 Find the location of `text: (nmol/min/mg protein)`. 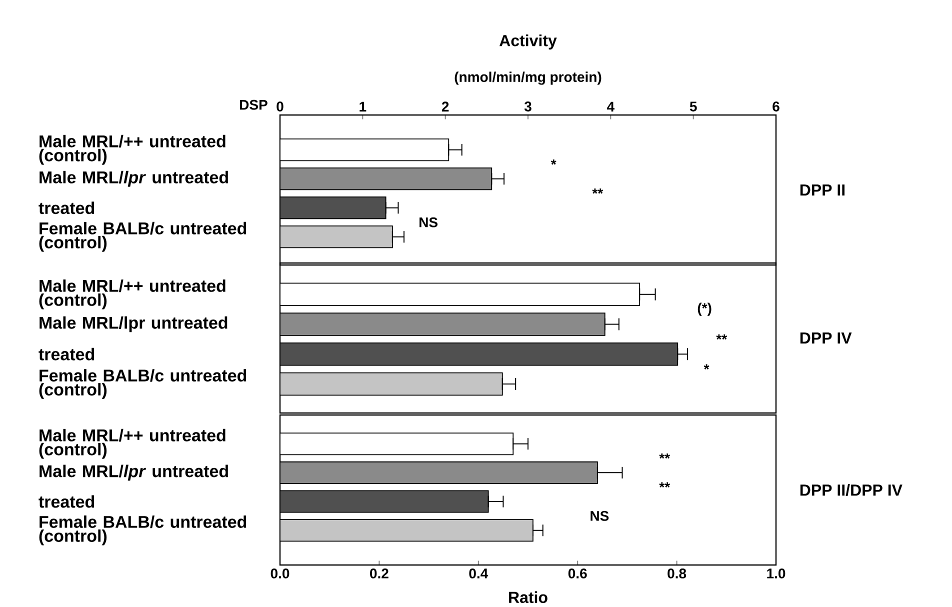

text: (nmol/min/mg protein) is located at coordinates (528, 78).